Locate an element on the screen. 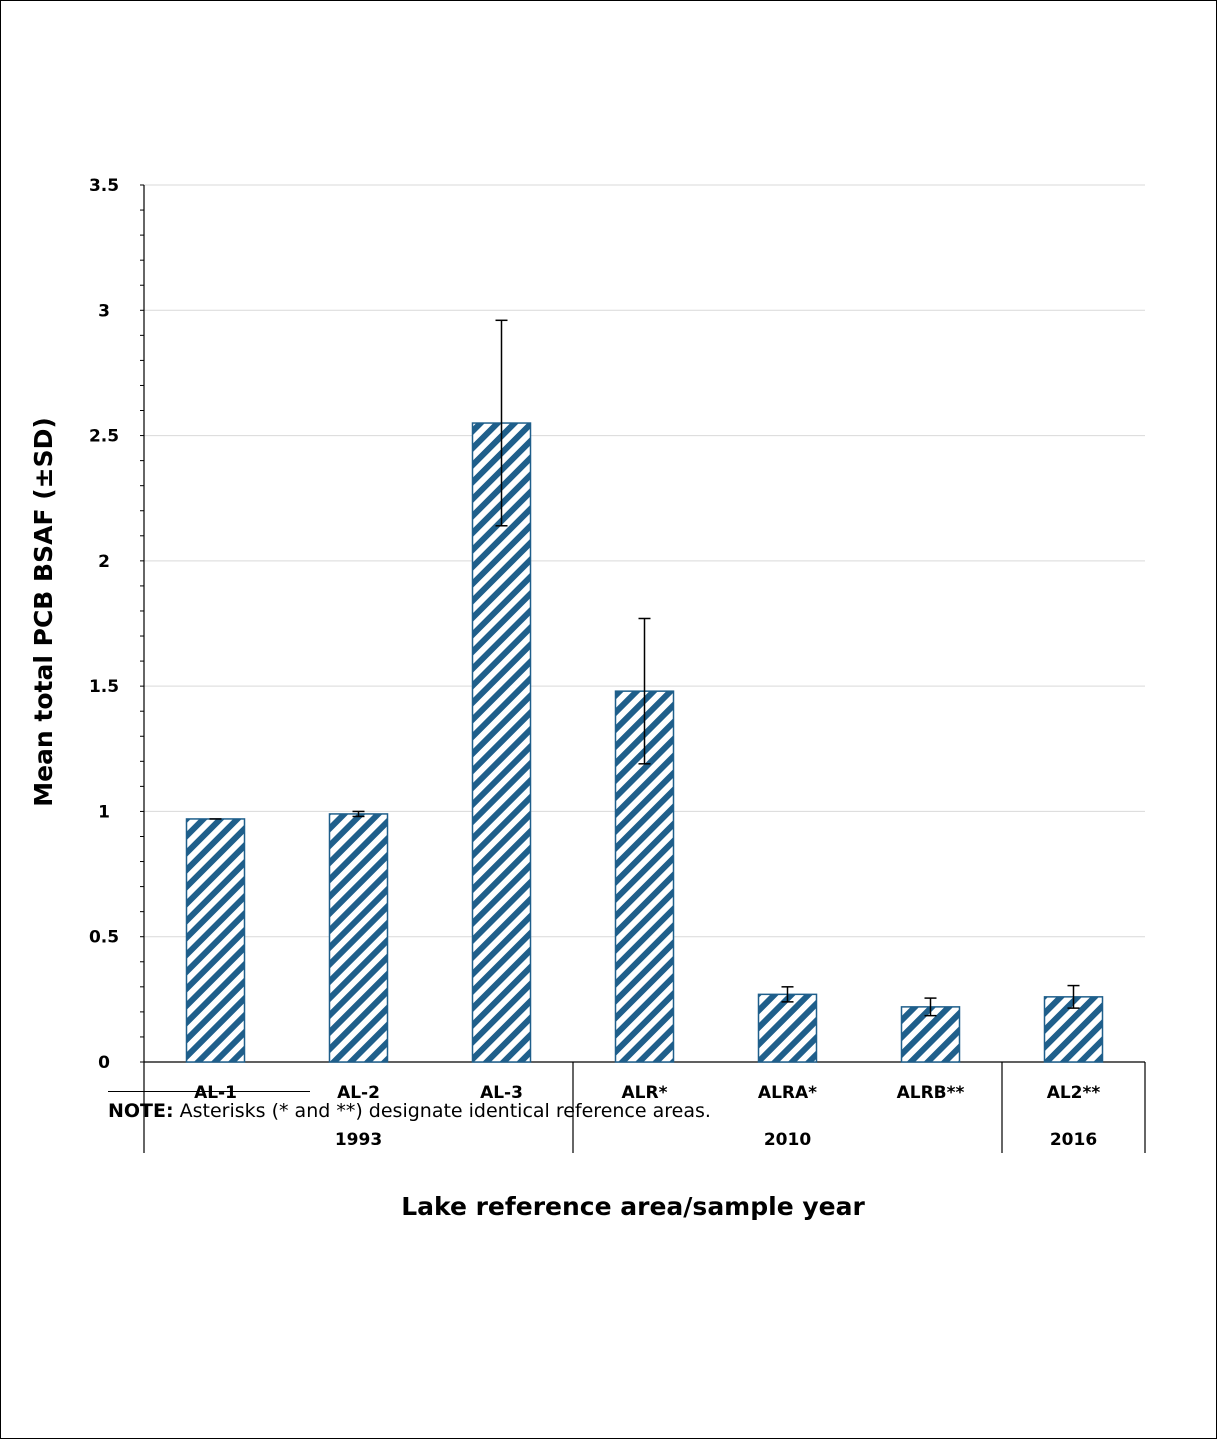 Image resolution: width=1217 pixels, height=1439 pixels. y-tick-label: 1.5 is located at coordinates (104, 687).